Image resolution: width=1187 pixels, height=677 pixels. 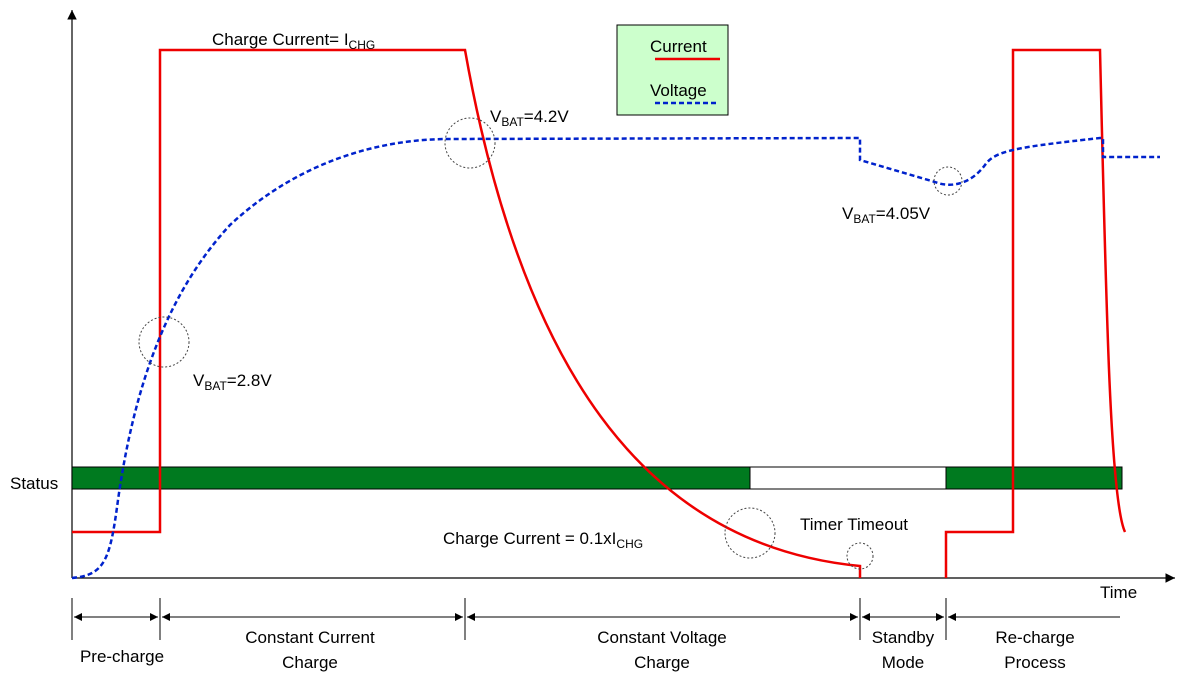 What do you see at coordinates (280, 39) in the screenshot?
I see `annotation-text: Charge Current= I` at bounding box center [280, 39].